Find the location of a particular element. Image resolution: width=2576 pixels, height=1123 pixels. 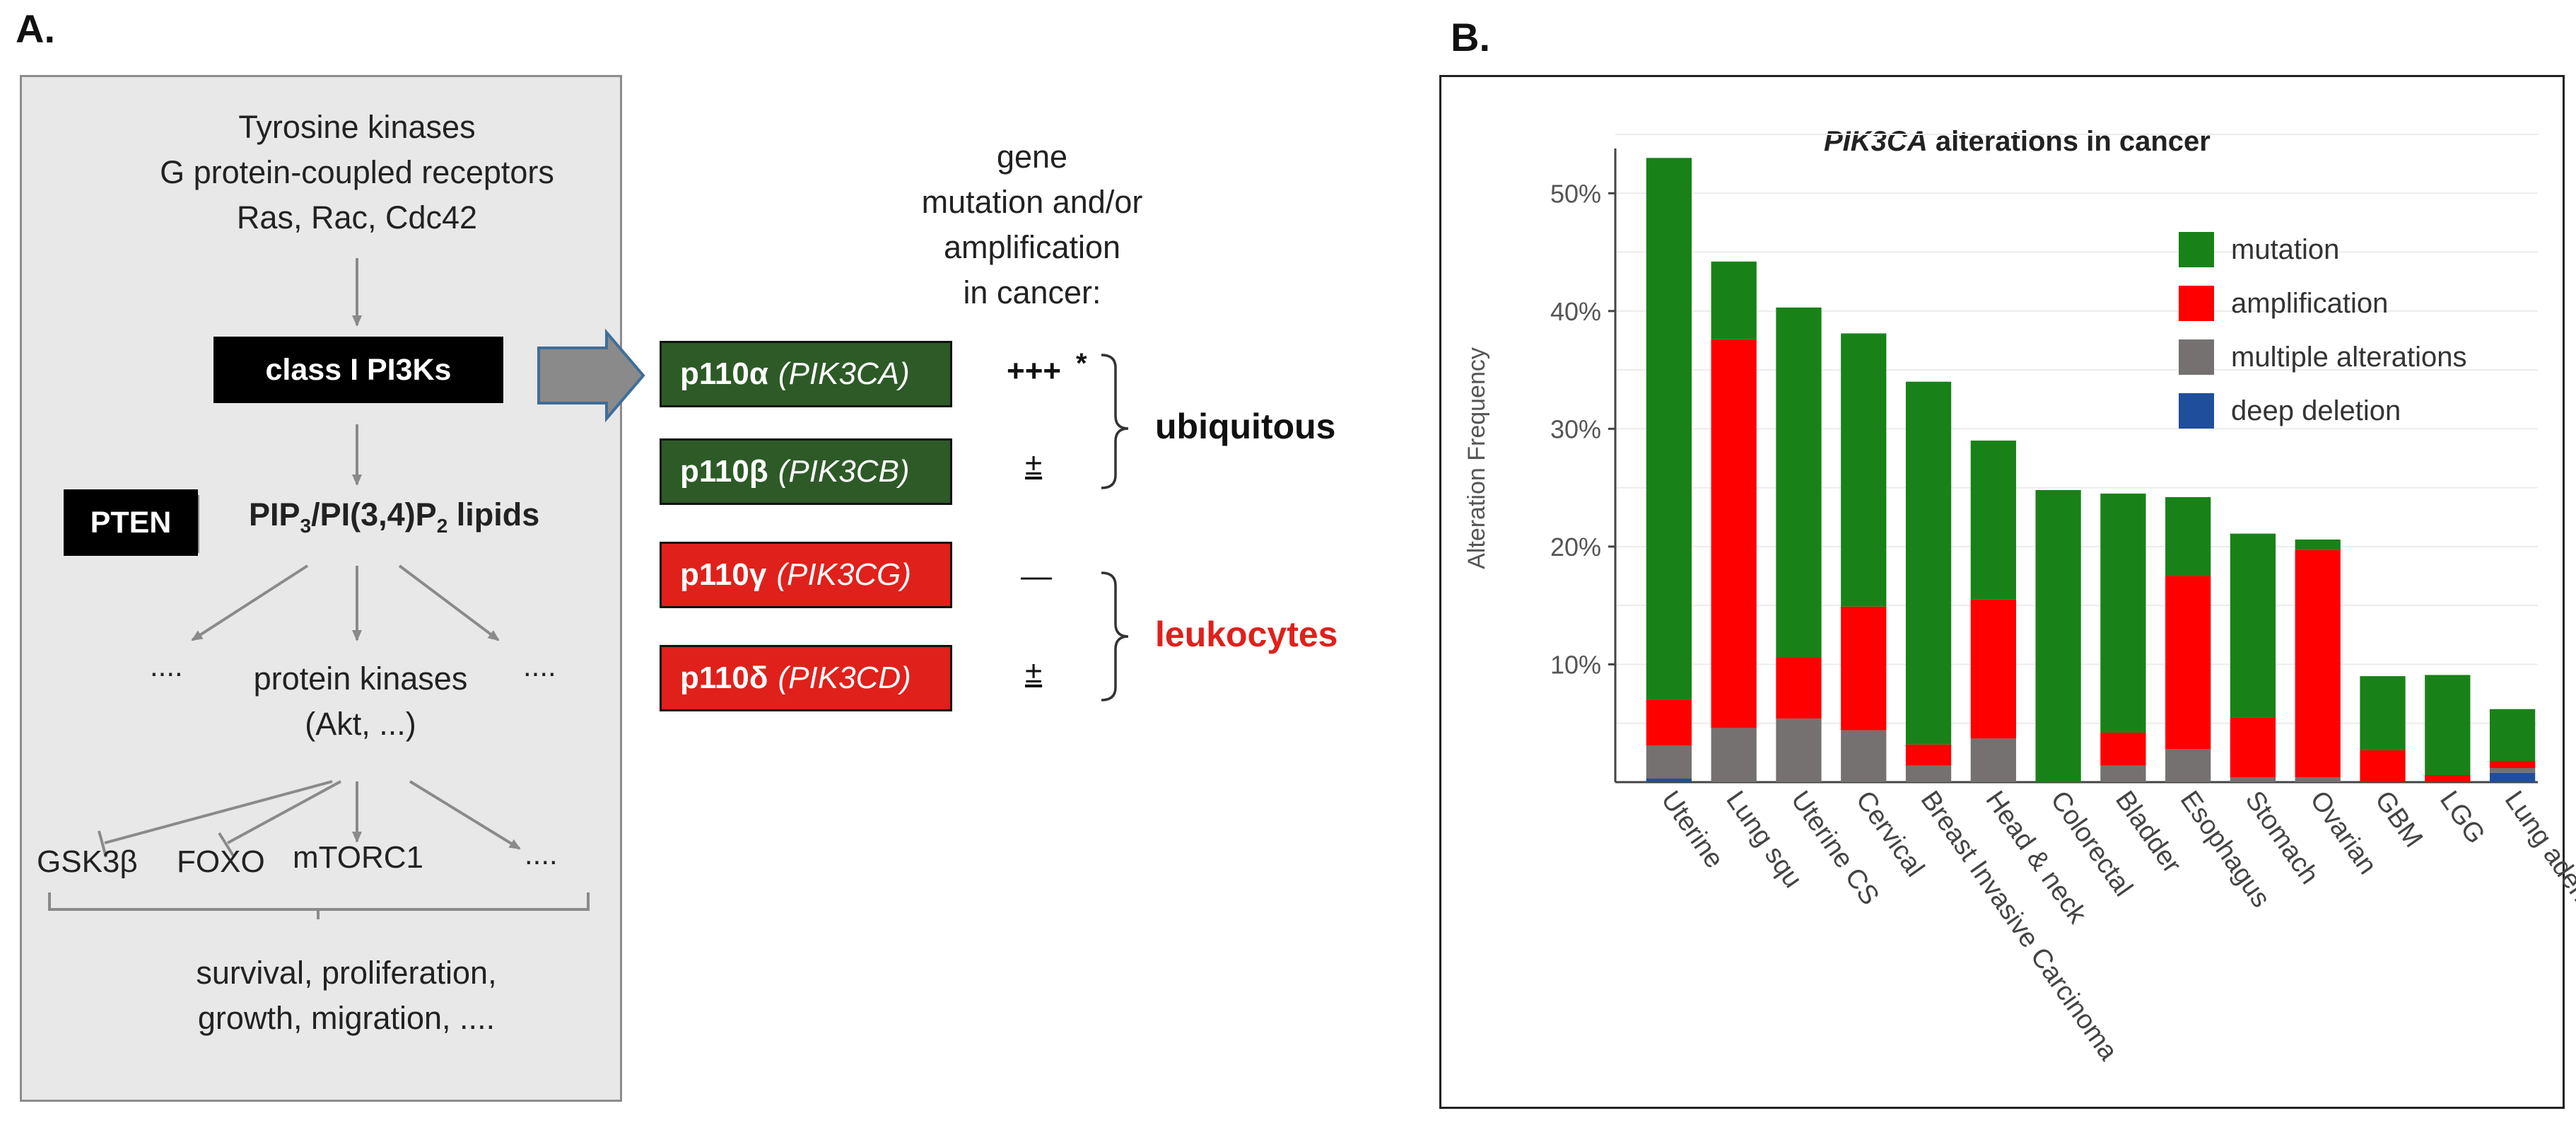

target-gsk3b: GSK3β is located at coordinates (88, 861).